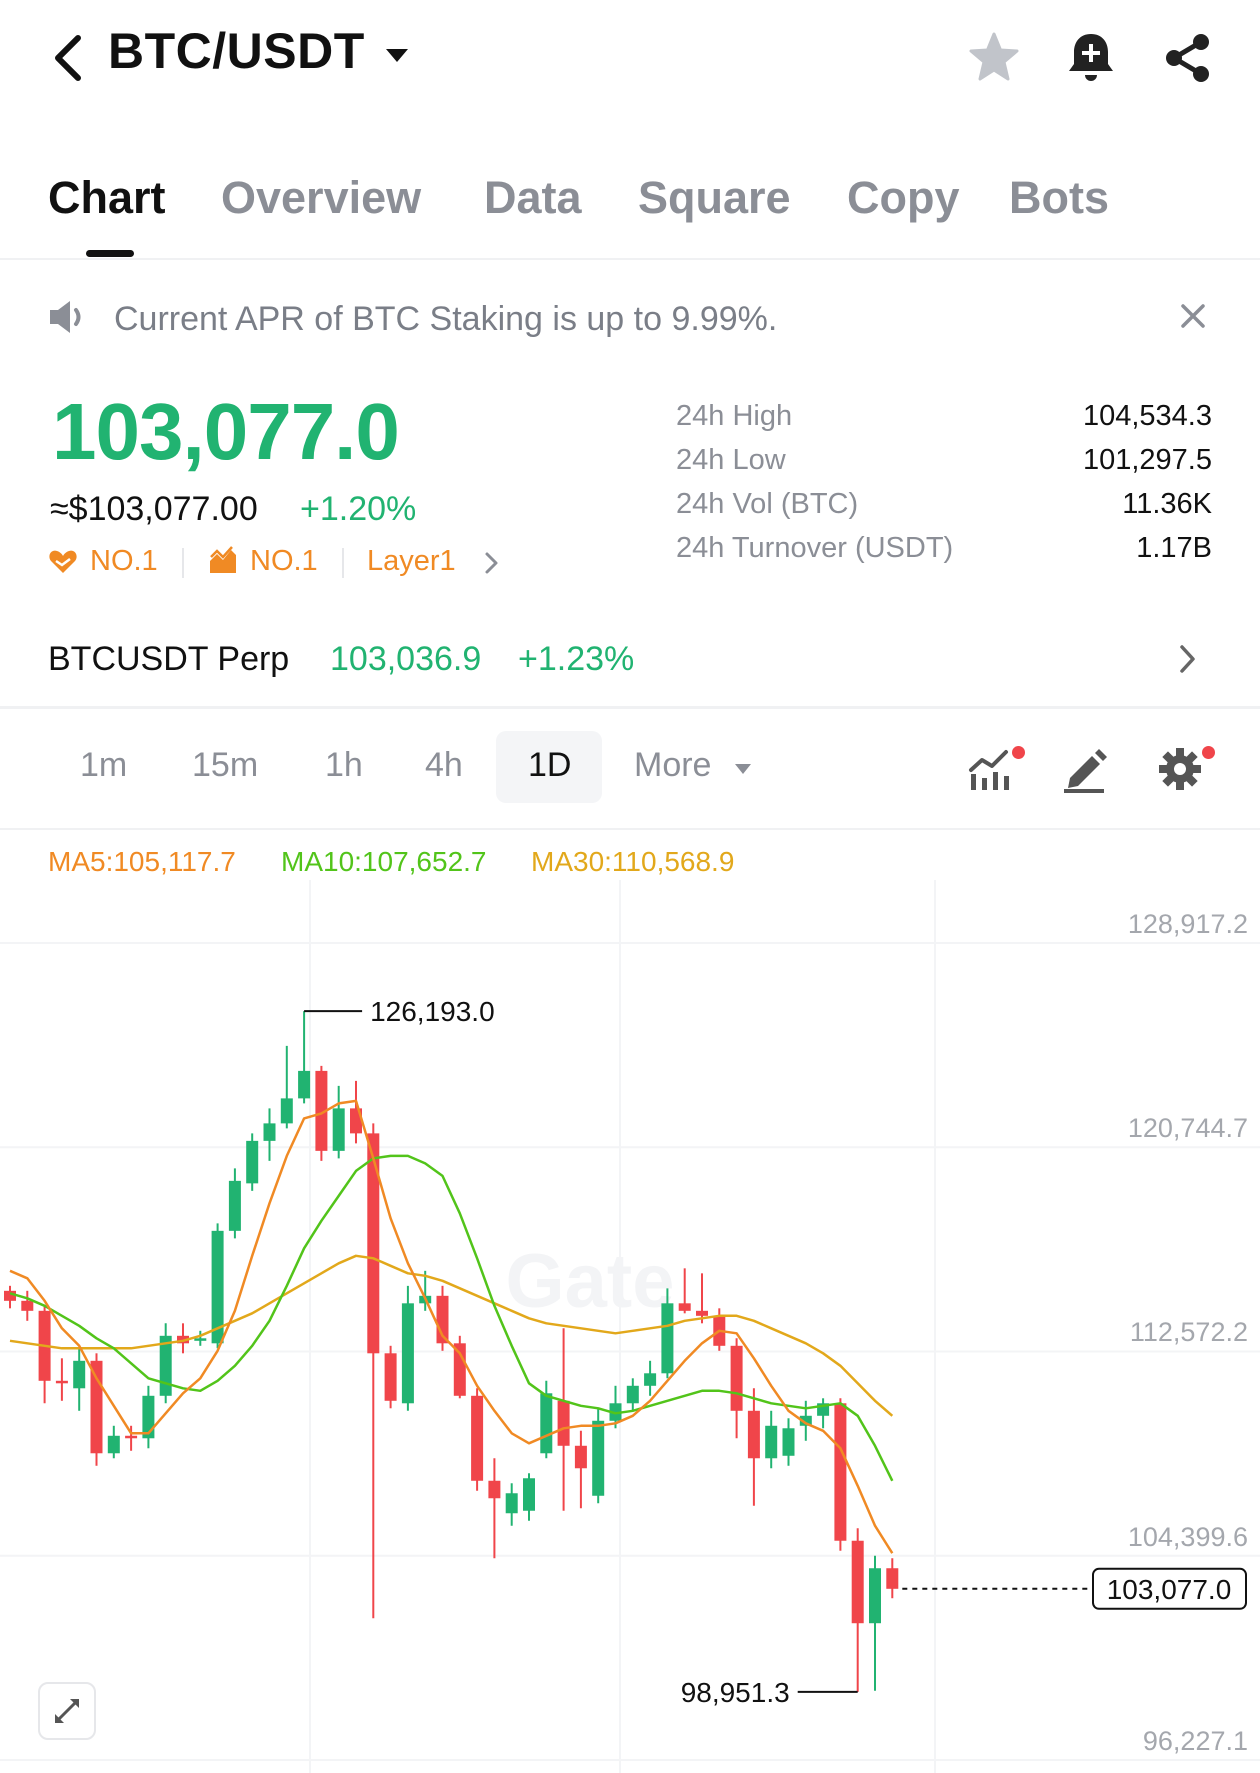 The height and width of the screenshot is (1773, 1260). I want to click on interval-more: More, so click(673, 765).